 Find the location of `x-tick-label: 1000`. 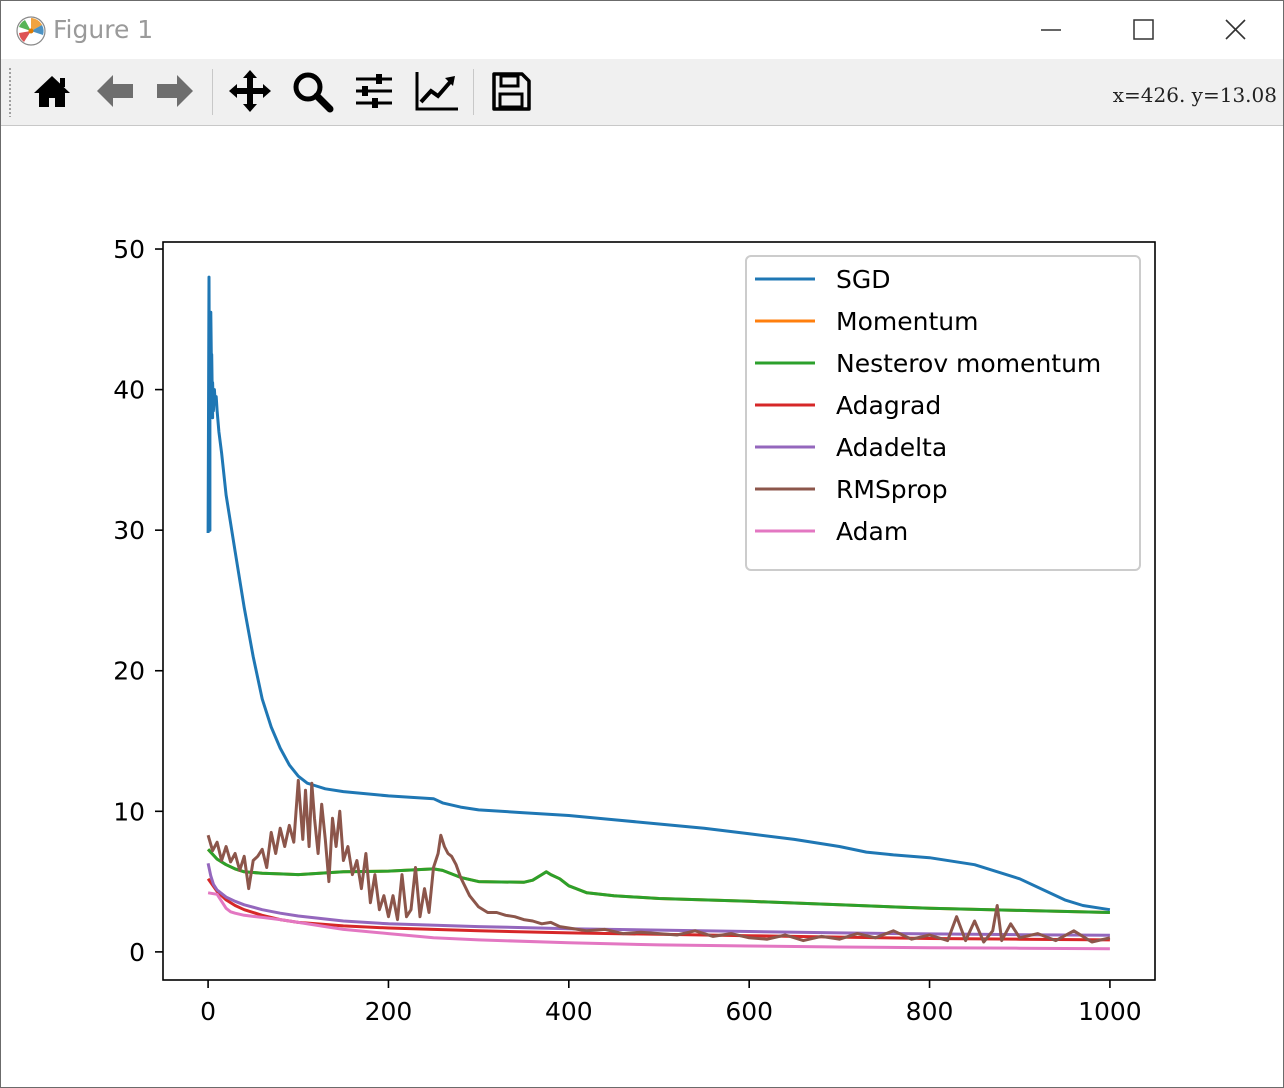

x-tick-label: 1000 is located at coordinates (1110, 1011).